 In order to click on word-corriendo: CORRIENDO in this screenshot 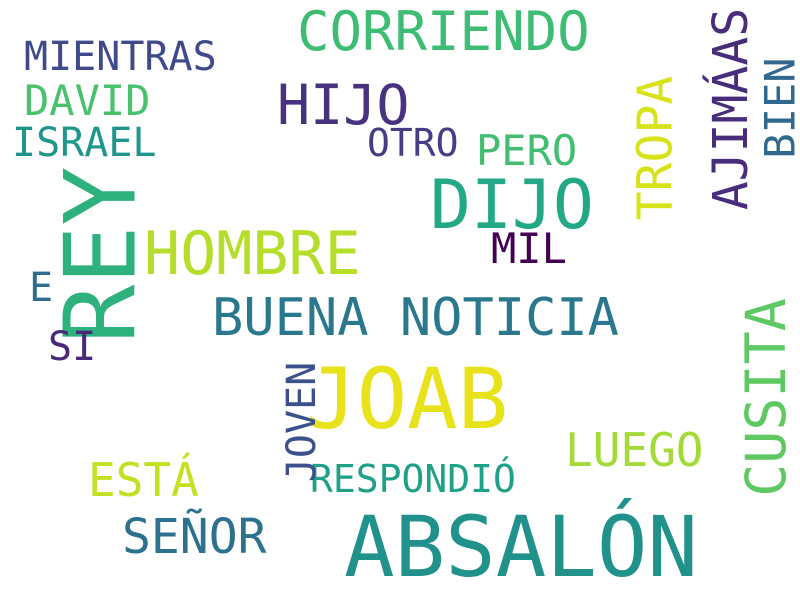, I will do `click(443, 31)`.